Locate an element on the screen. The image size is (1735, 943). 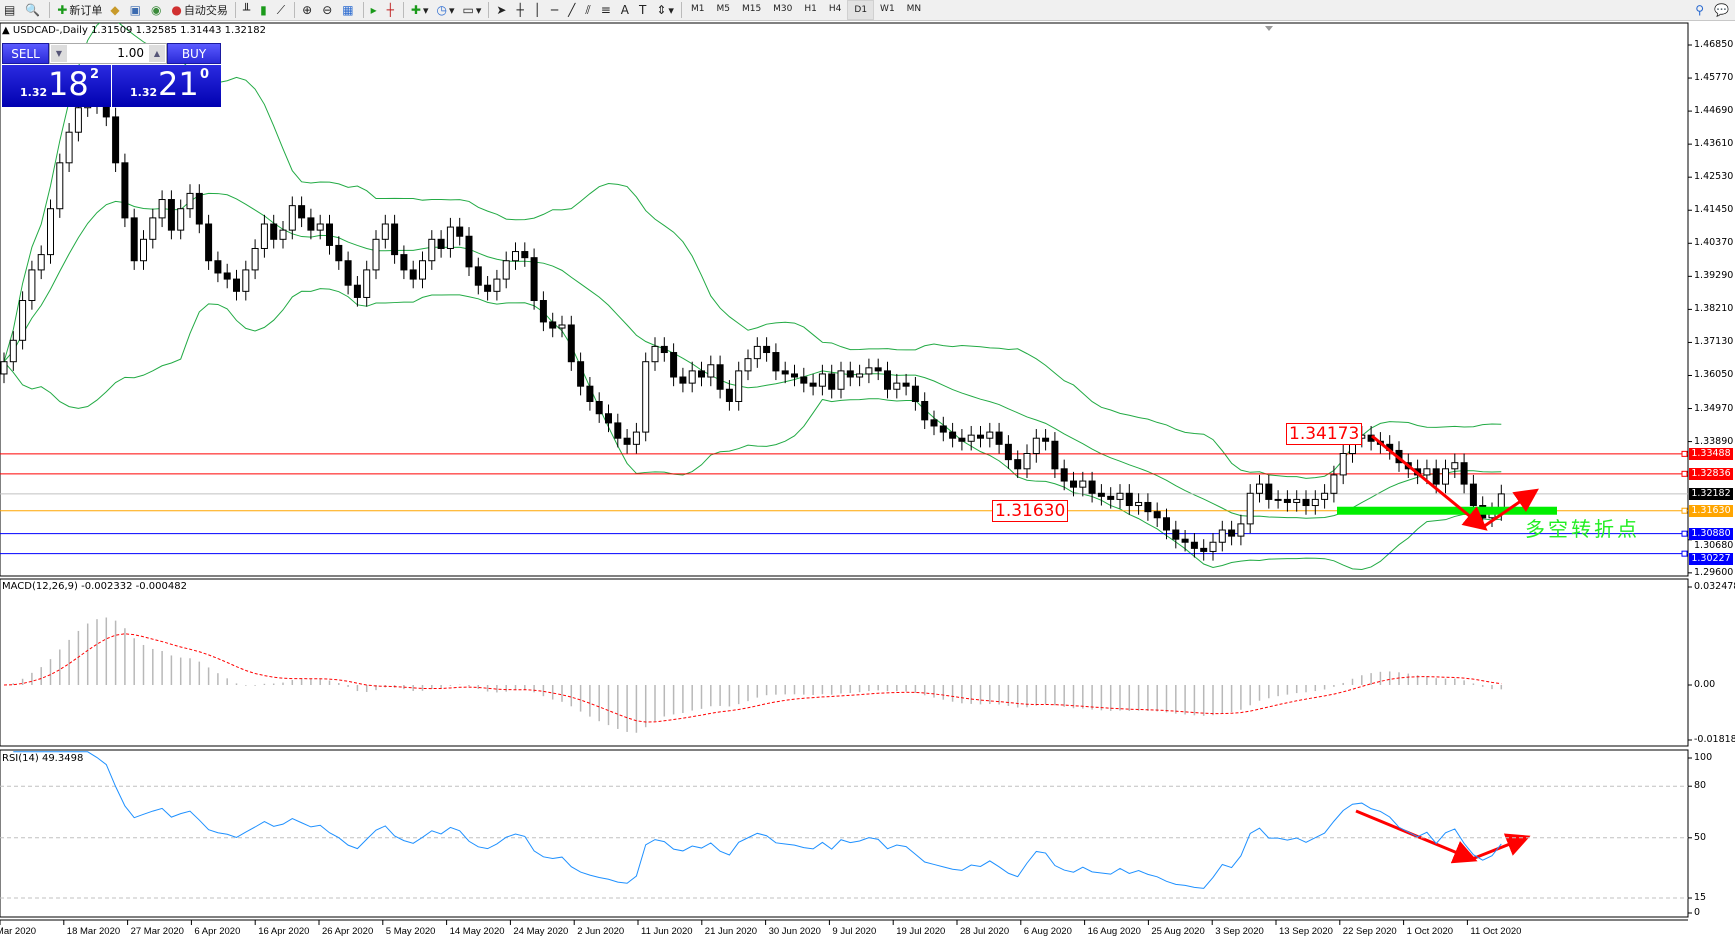
pivot-text: 多空转折点 is located at coordinates (1582, 529).